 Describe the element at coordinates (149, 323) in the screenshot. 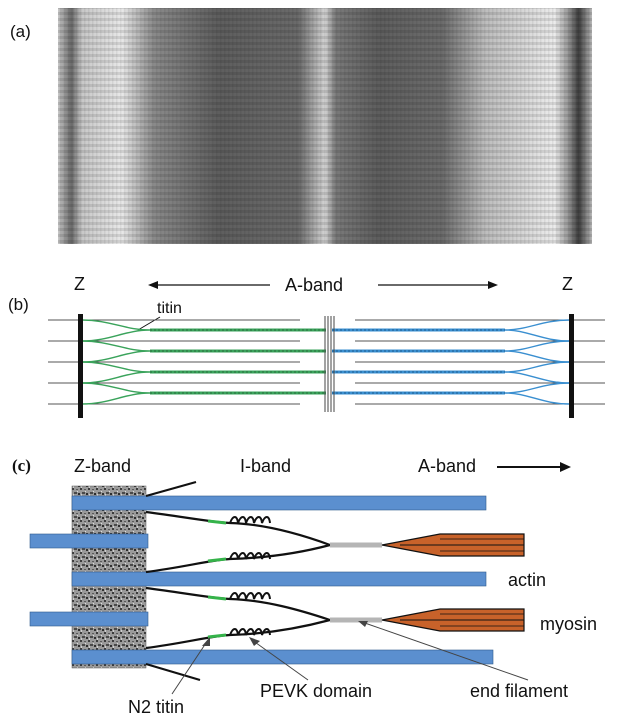

I see `titin-pointer` at that location.